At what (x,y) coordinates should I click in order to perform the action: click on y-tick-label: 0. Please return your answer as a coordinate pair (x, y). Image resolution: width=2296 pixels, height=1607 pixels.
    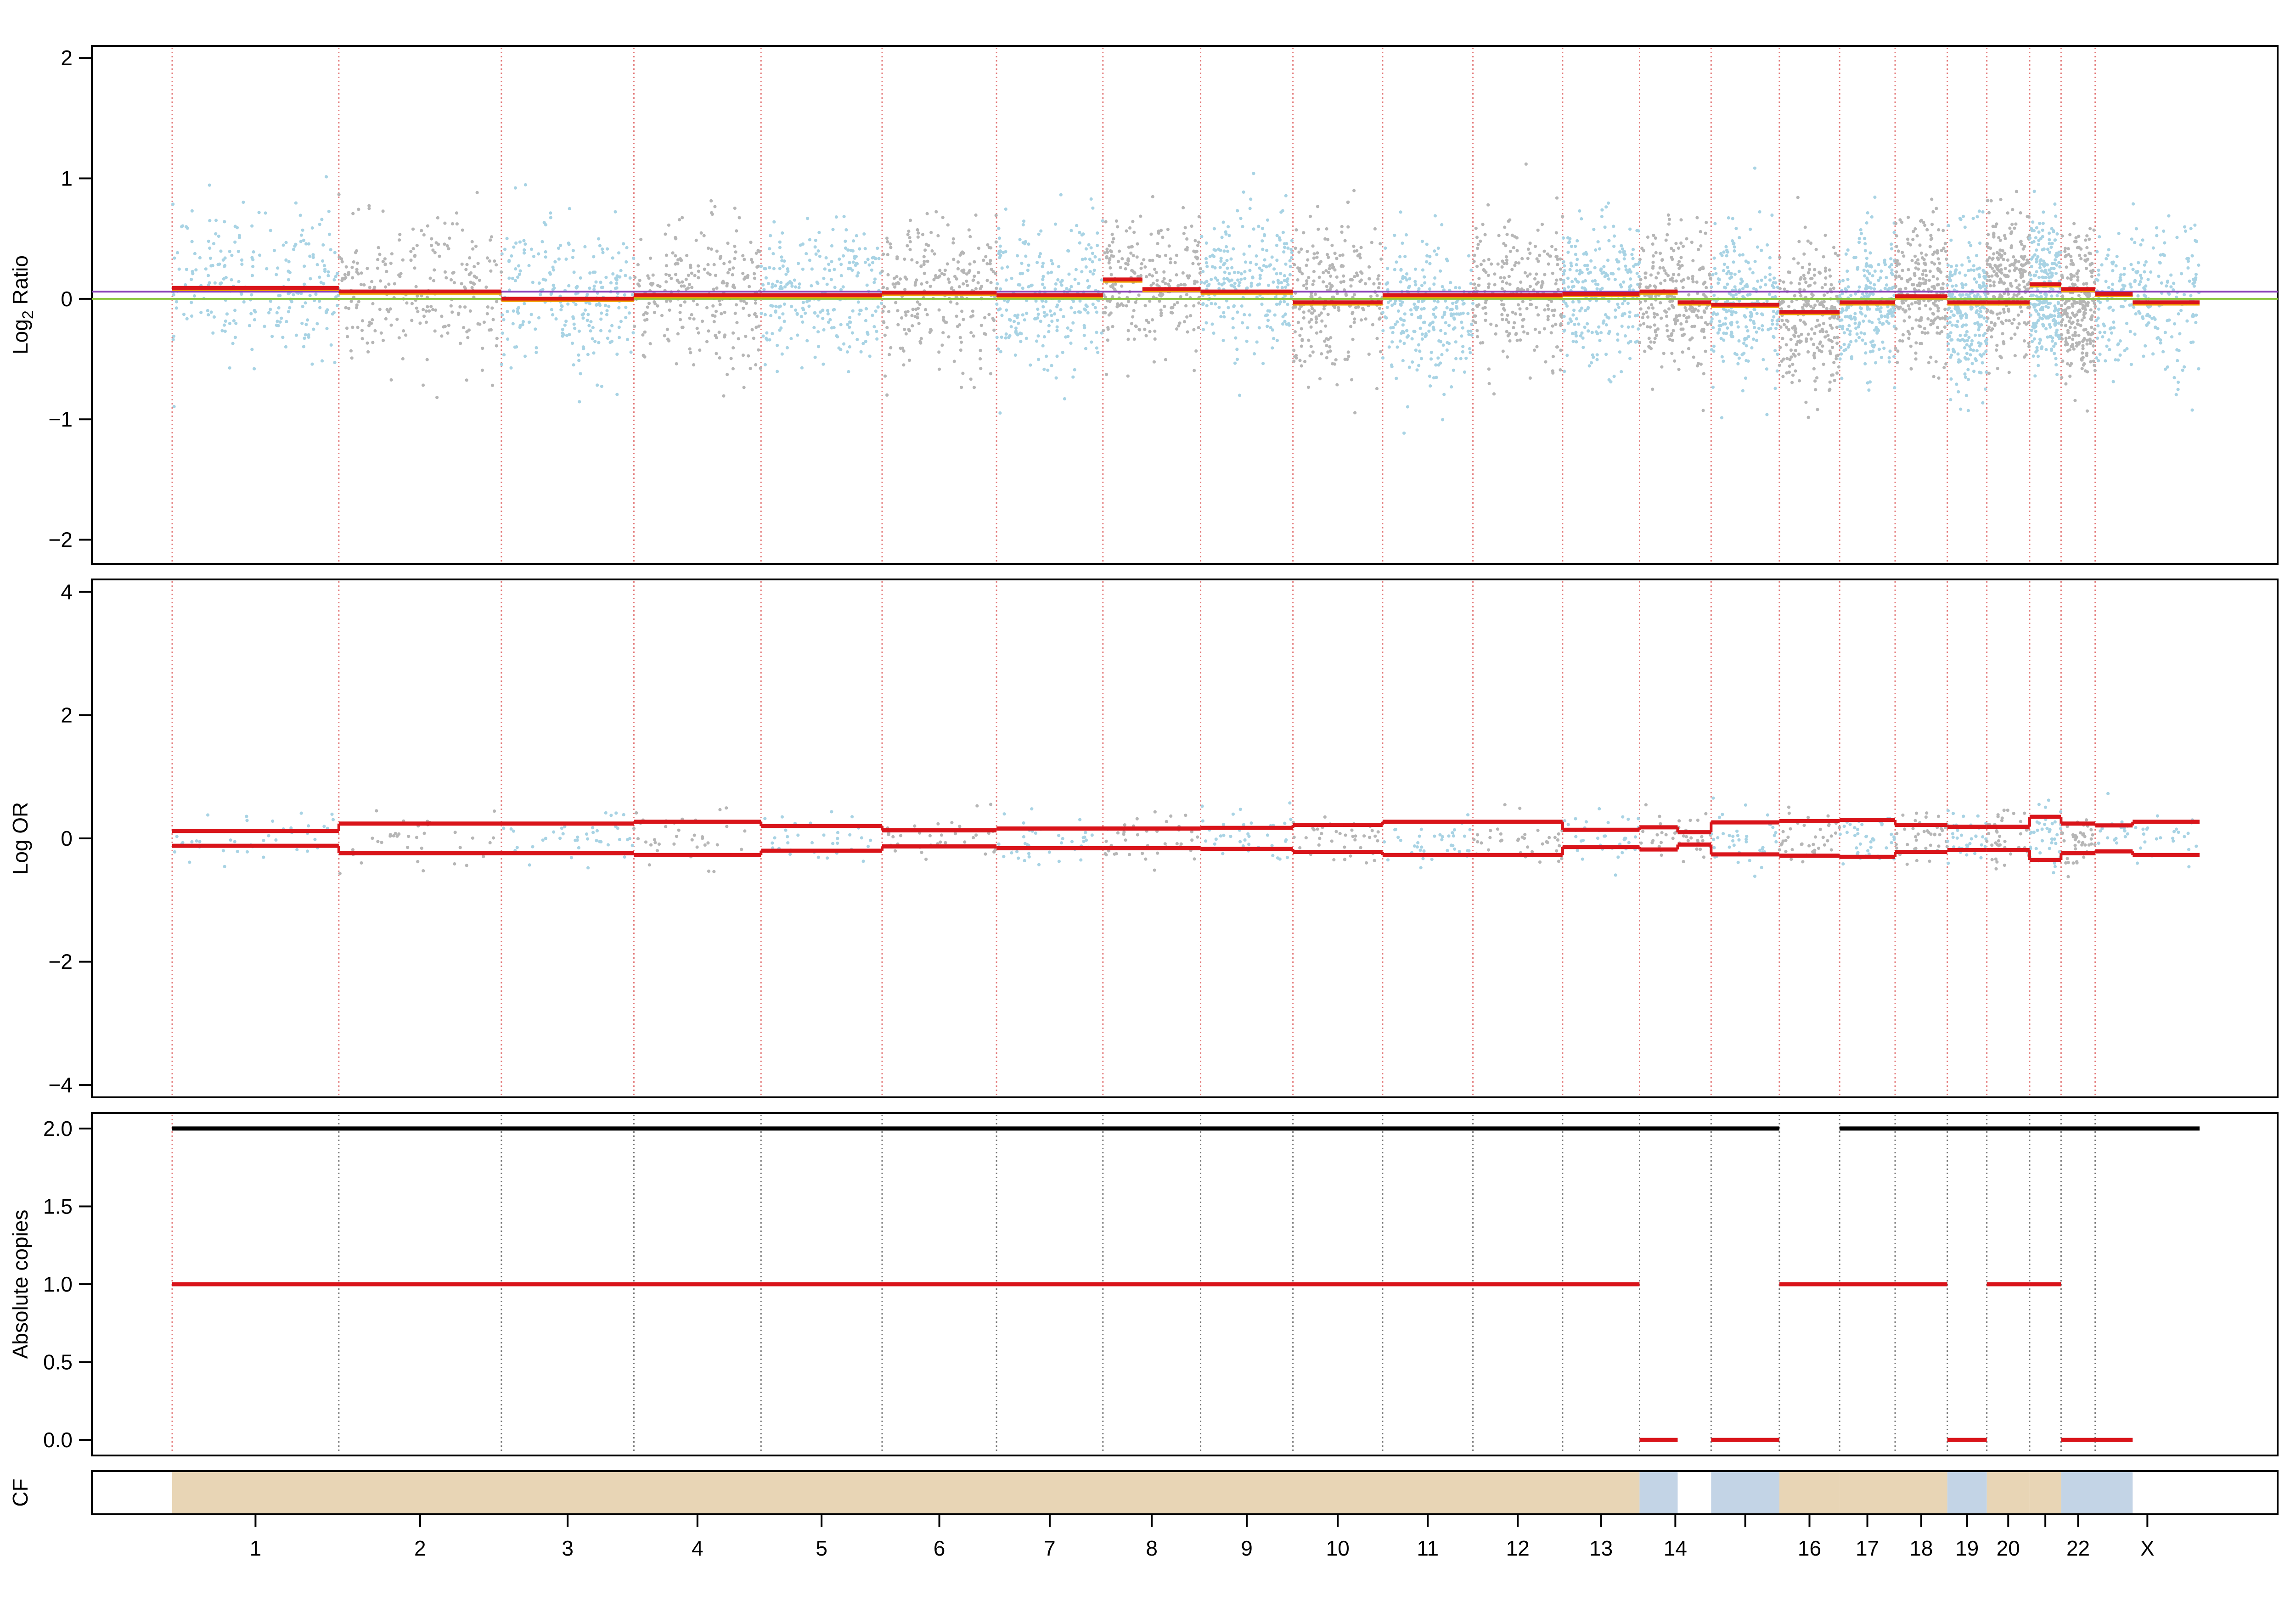
    Looking at the image, I should click on (67, 299).